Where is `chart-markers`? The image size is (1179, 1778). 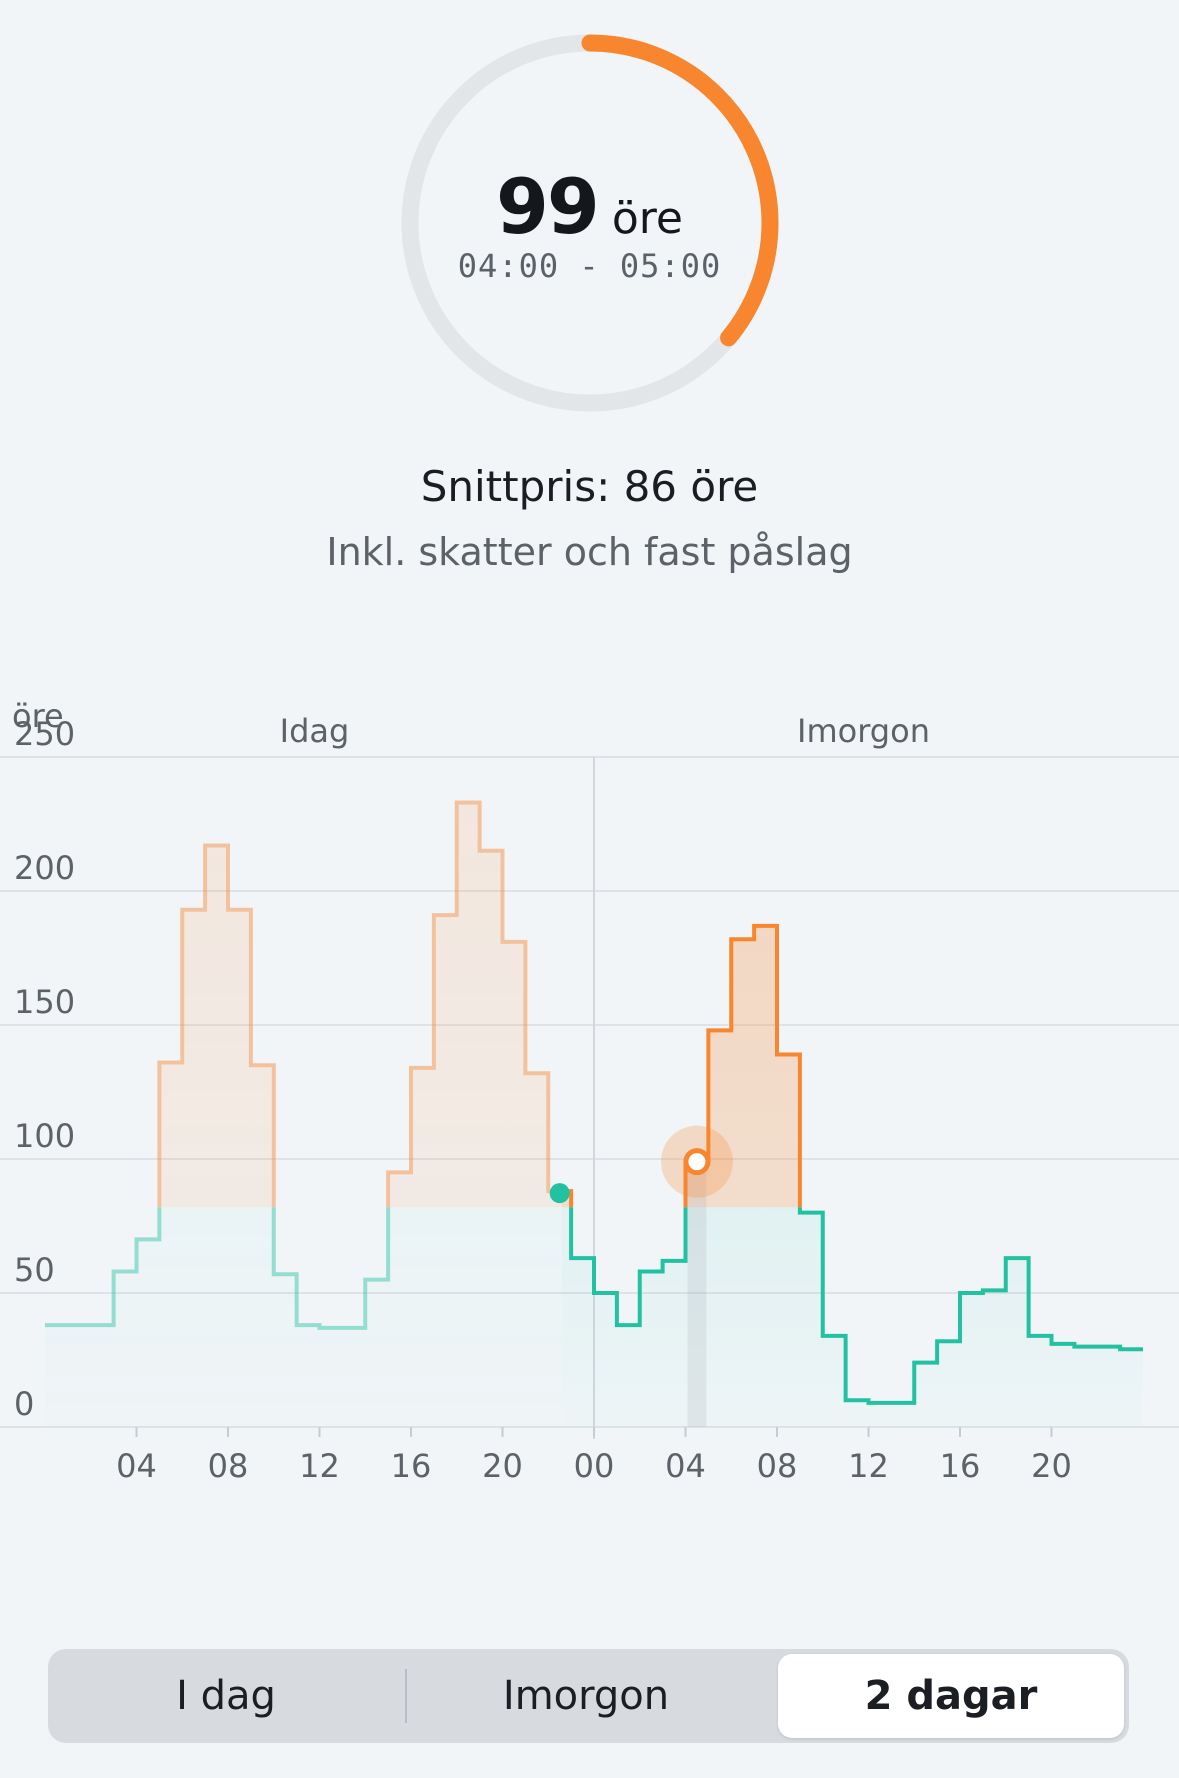
chart-markers is located at coordinates (641, 1276).